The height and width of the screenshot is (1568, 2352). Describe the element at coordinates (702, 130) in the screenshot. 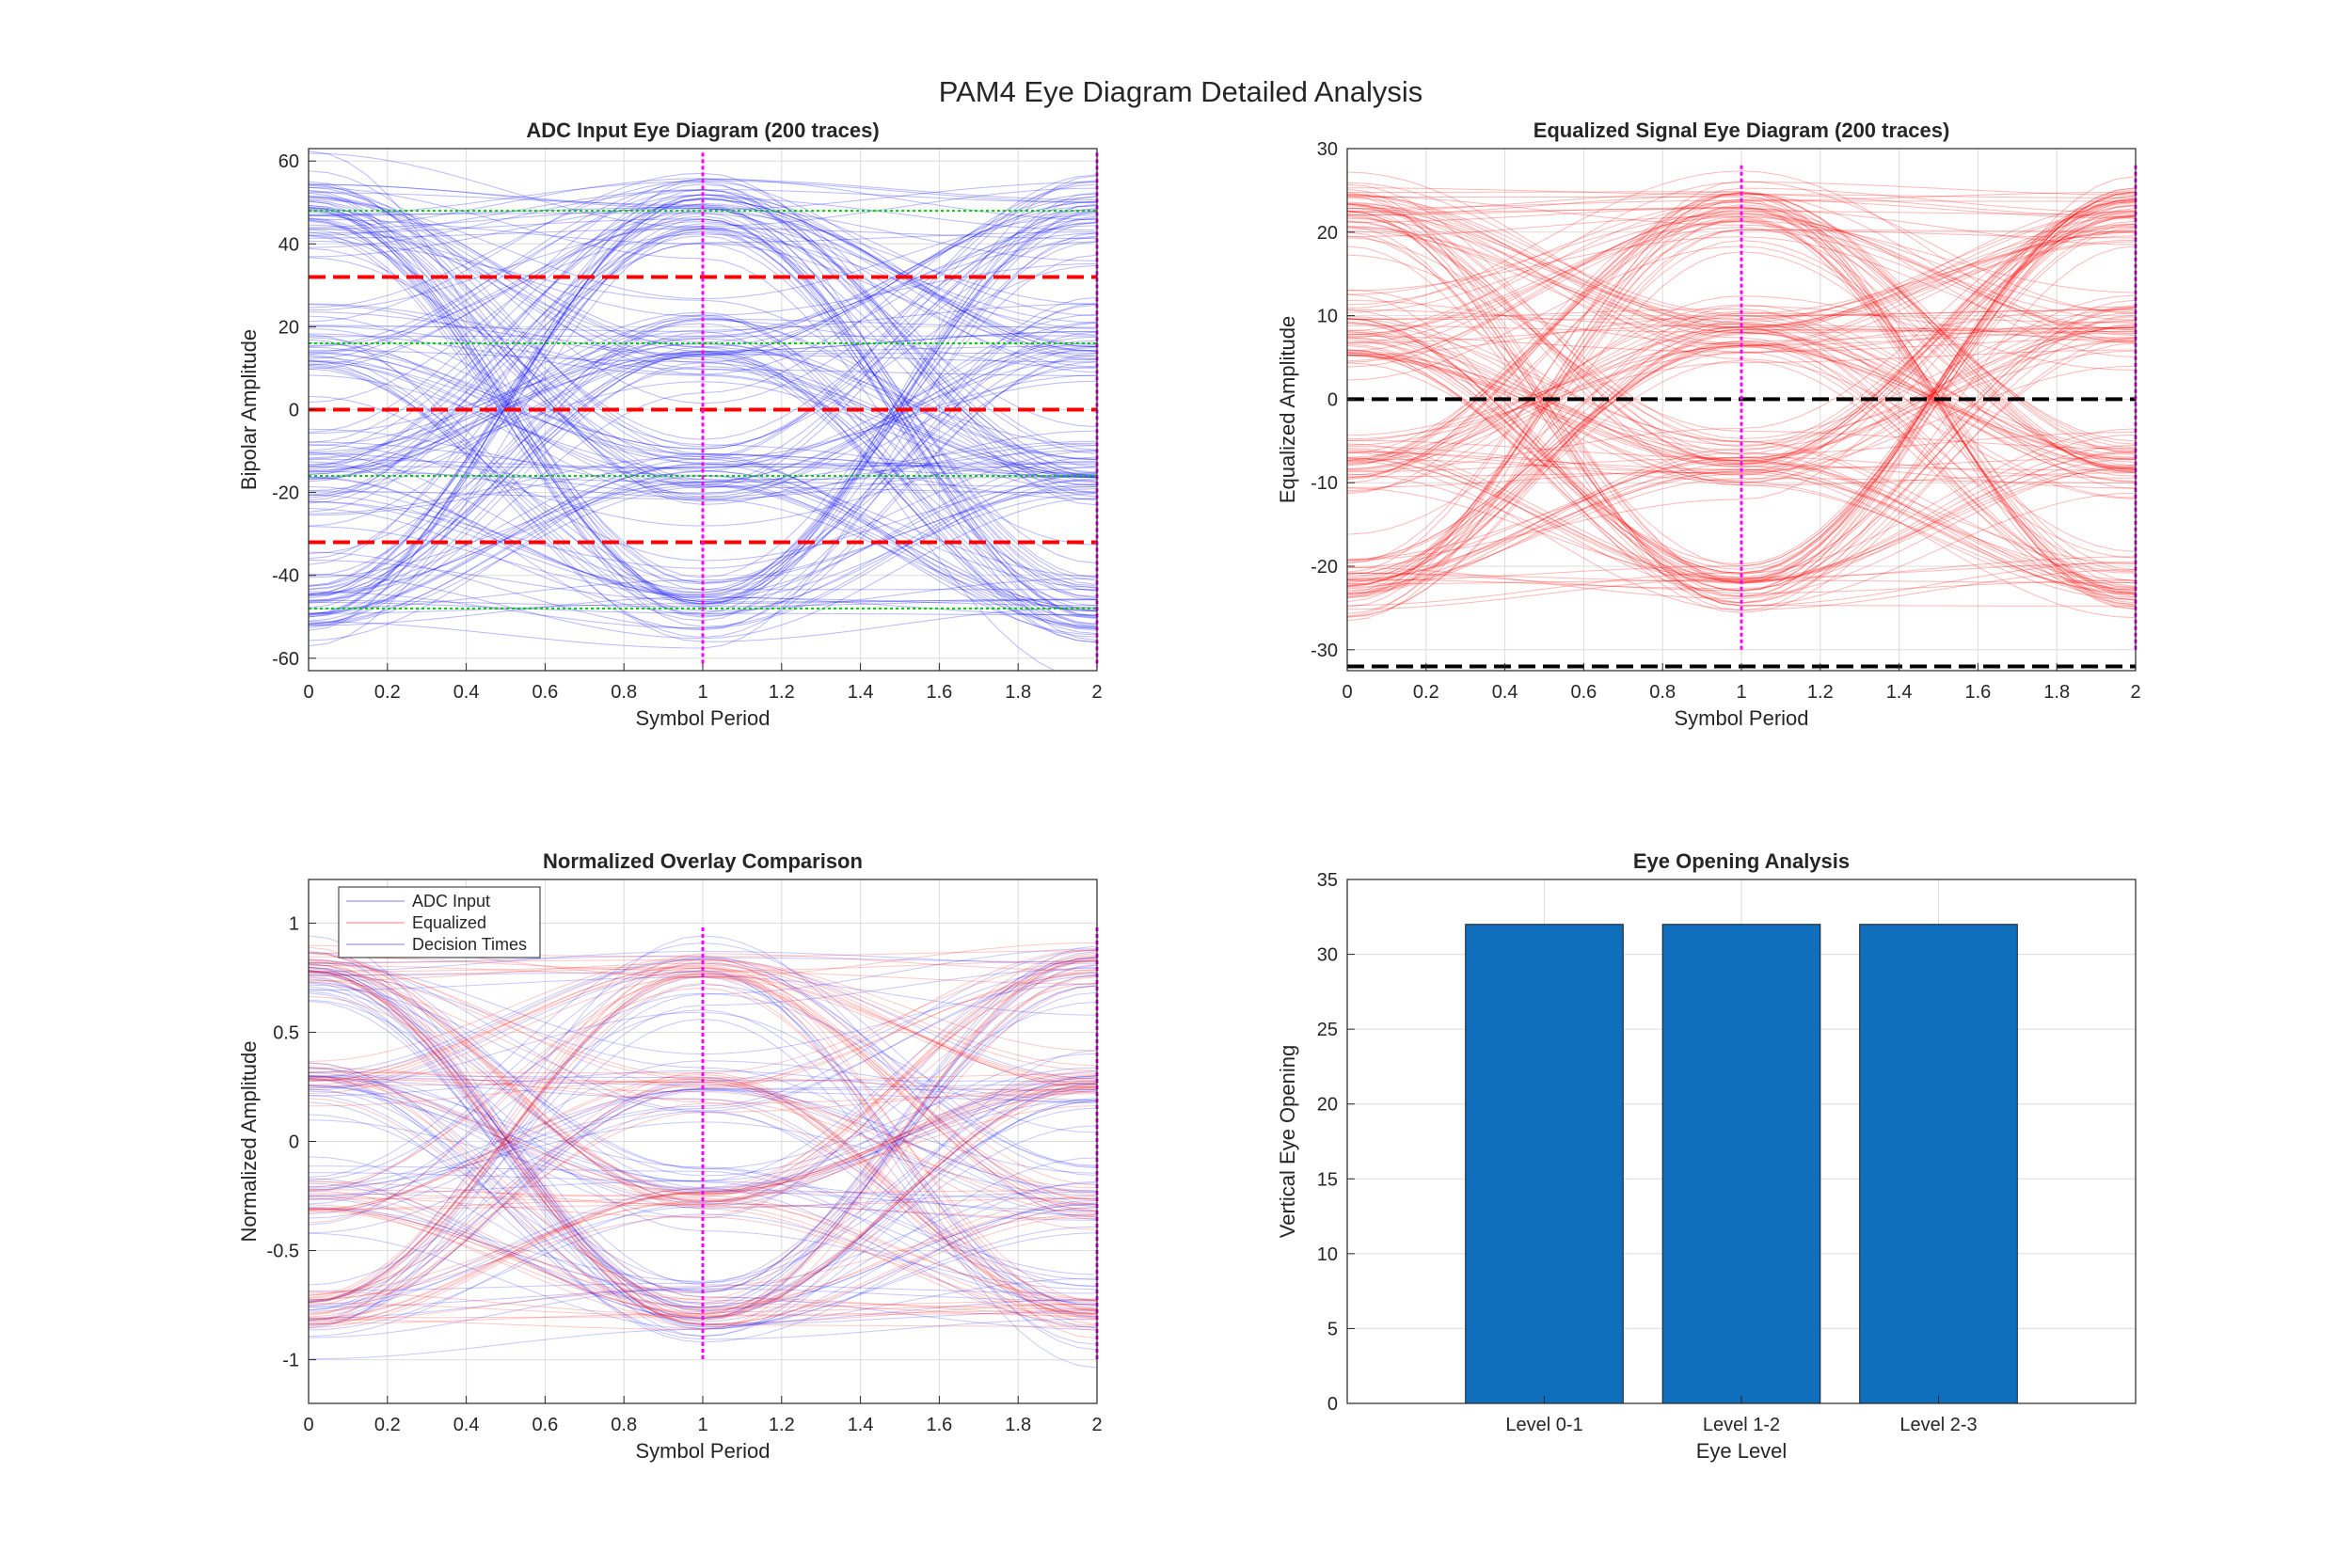

I see `axes-title: ADC Input Eye Diagram (200 traces)` at that location.